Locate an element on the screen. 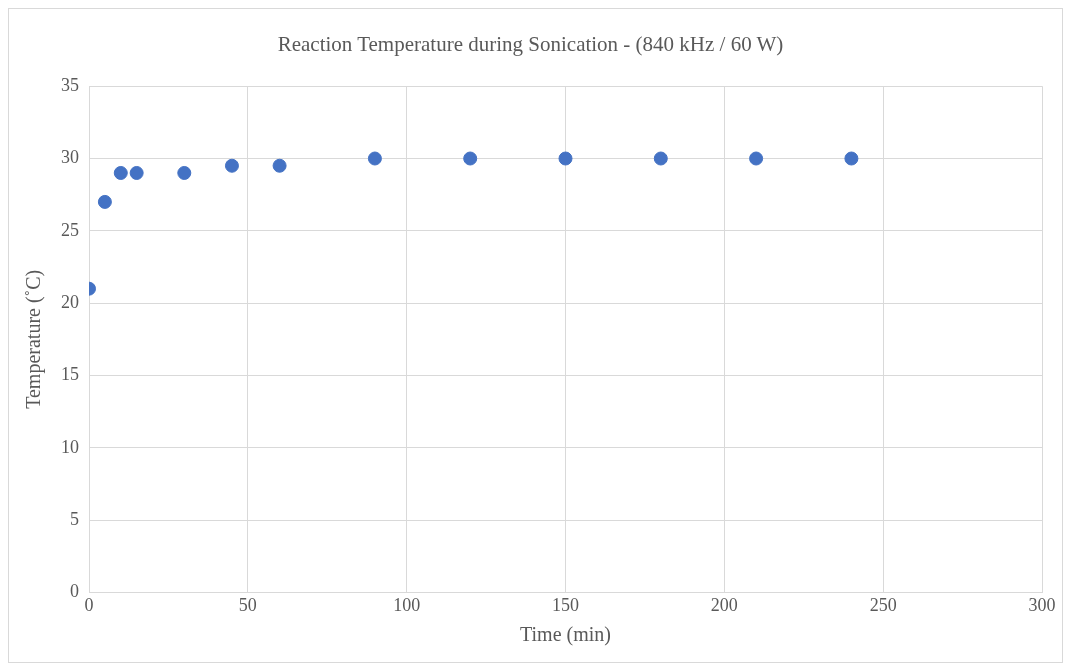  x-tick-label: 300 is located at coordinates (1042, 604).